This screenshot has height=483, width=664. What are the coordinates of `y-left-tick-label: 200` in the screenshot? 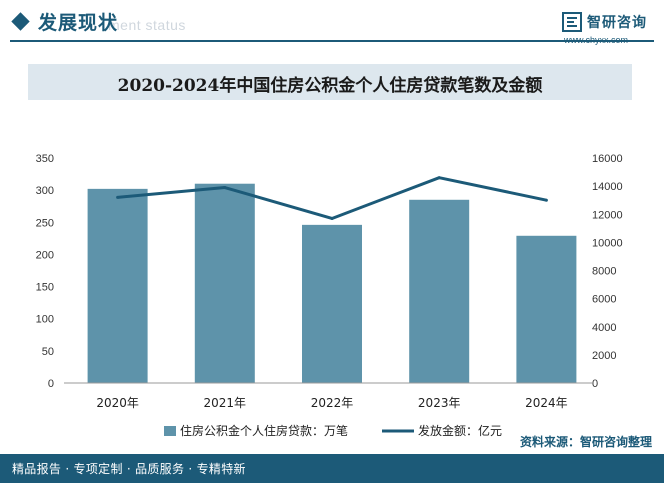 It's located at (45, 255).